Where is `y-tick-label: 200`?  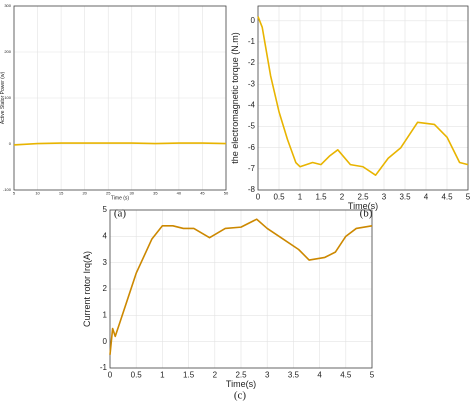
y-tick-label: 200 is located at coordinates (7, 51).